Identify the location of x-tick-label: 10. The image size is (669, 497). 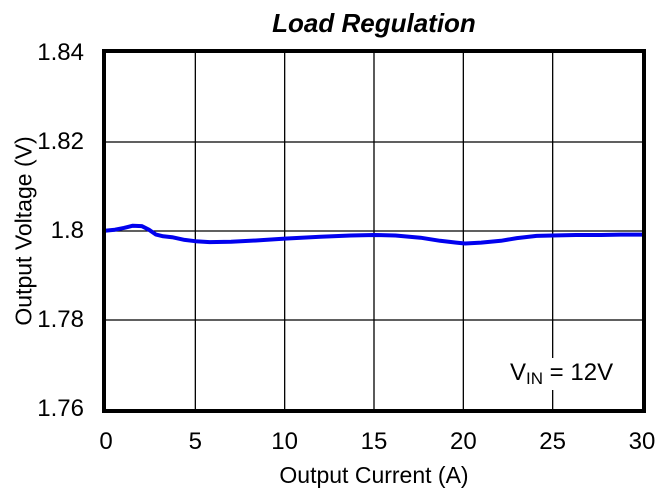
(285, 441).